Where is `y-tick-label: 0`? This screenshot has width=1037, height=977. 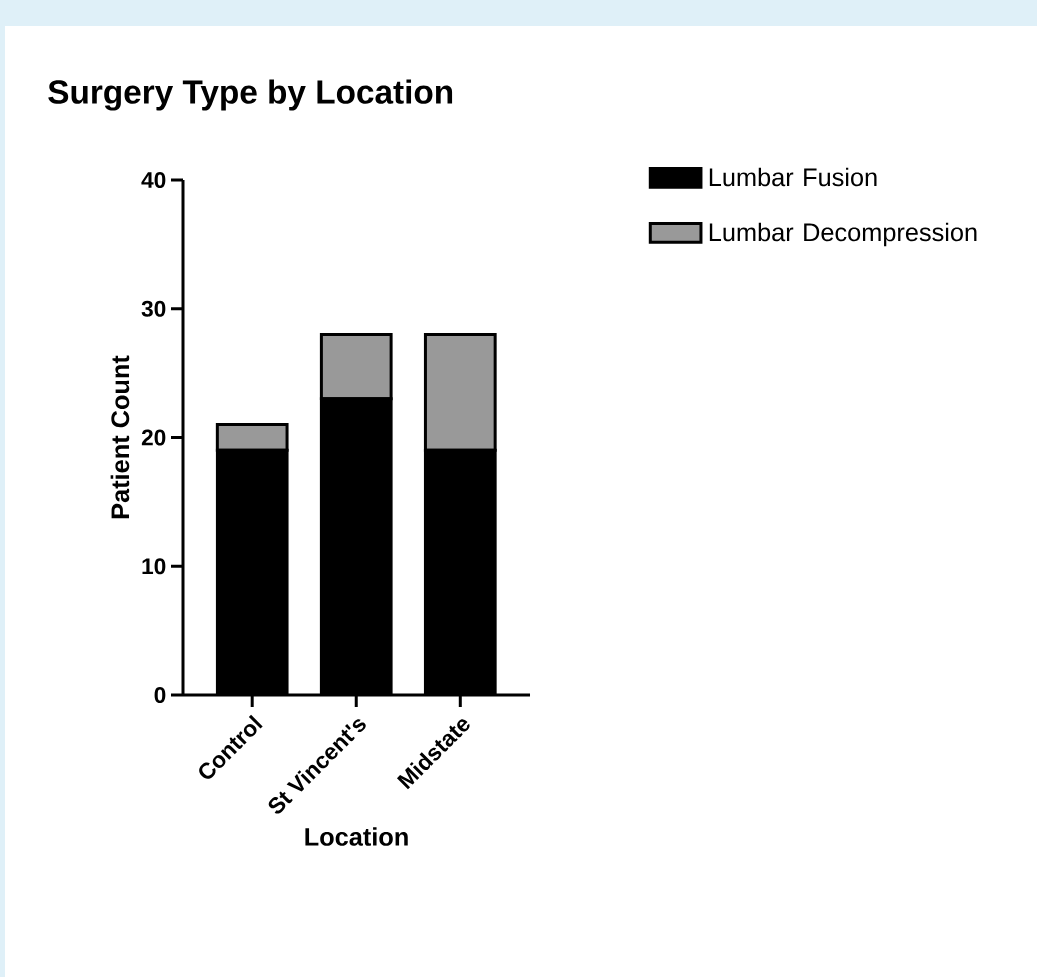
y-tick-label: 0 is located at coordinates (160, 695).